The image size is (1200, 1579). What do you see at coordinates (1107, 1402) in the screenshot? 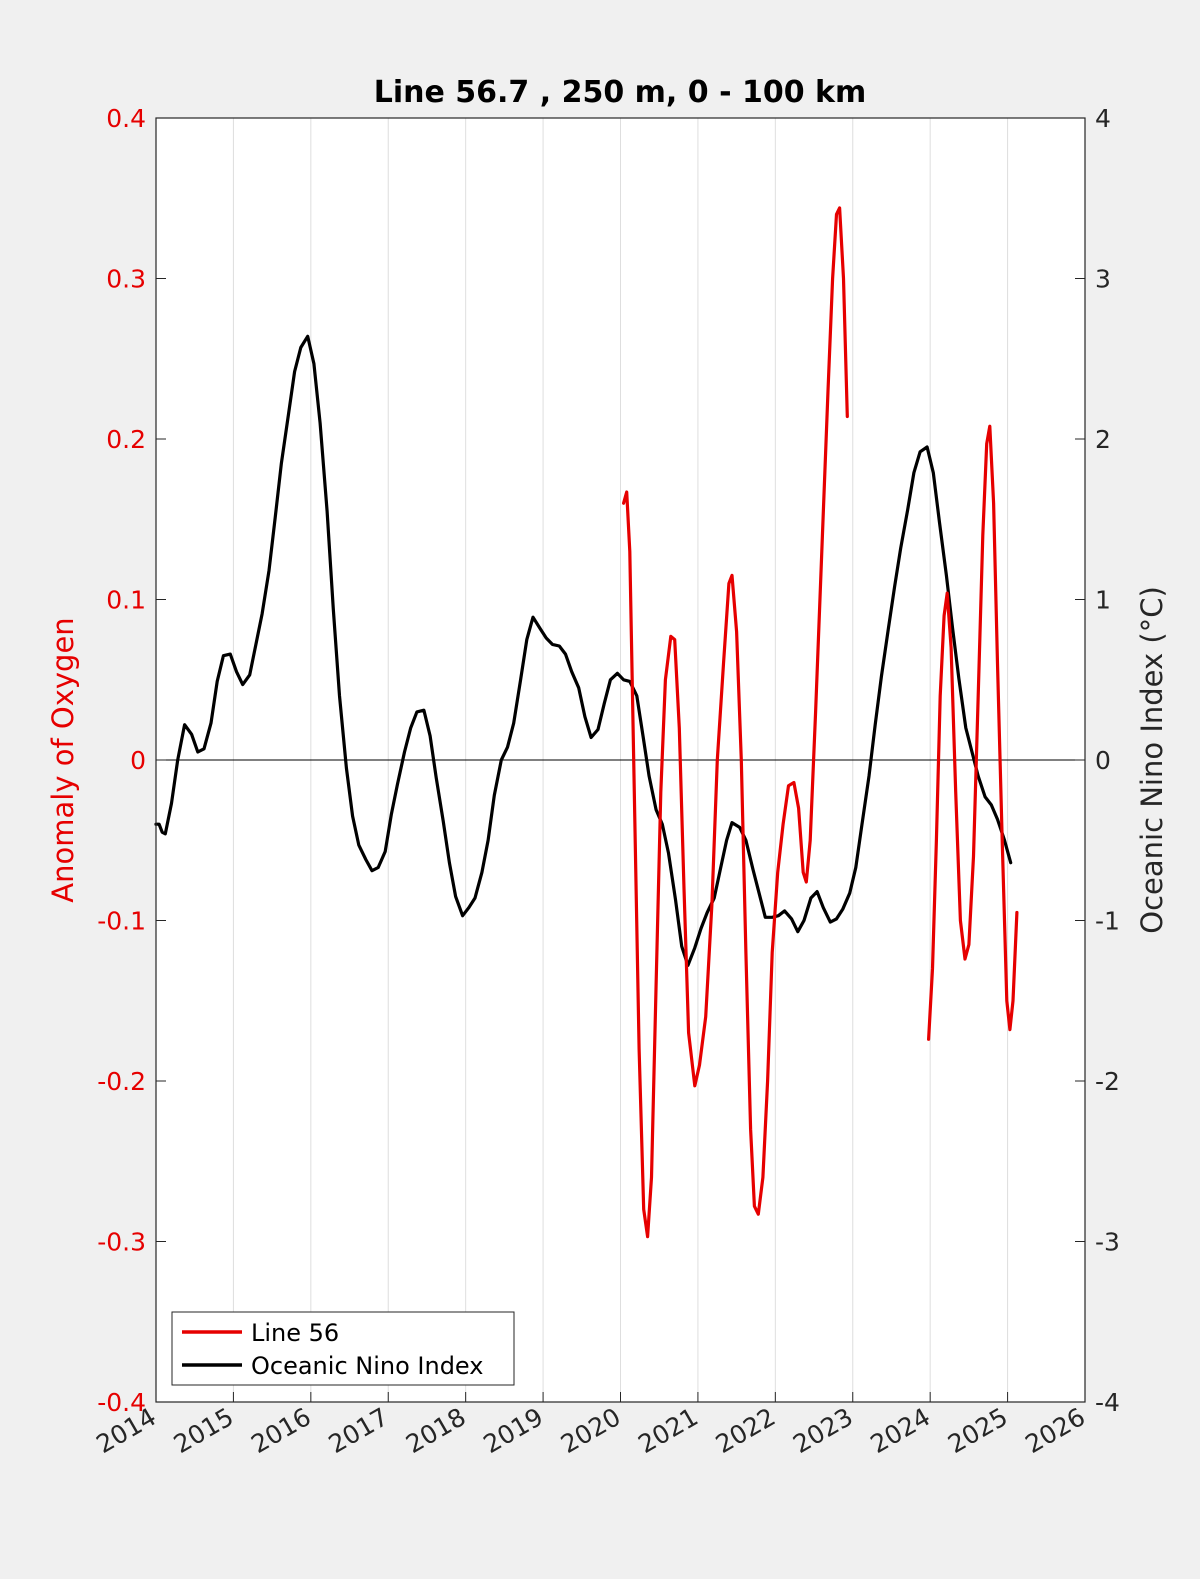
I see `y-right-tick-label: -4` at bounding box center [1107, 1402].